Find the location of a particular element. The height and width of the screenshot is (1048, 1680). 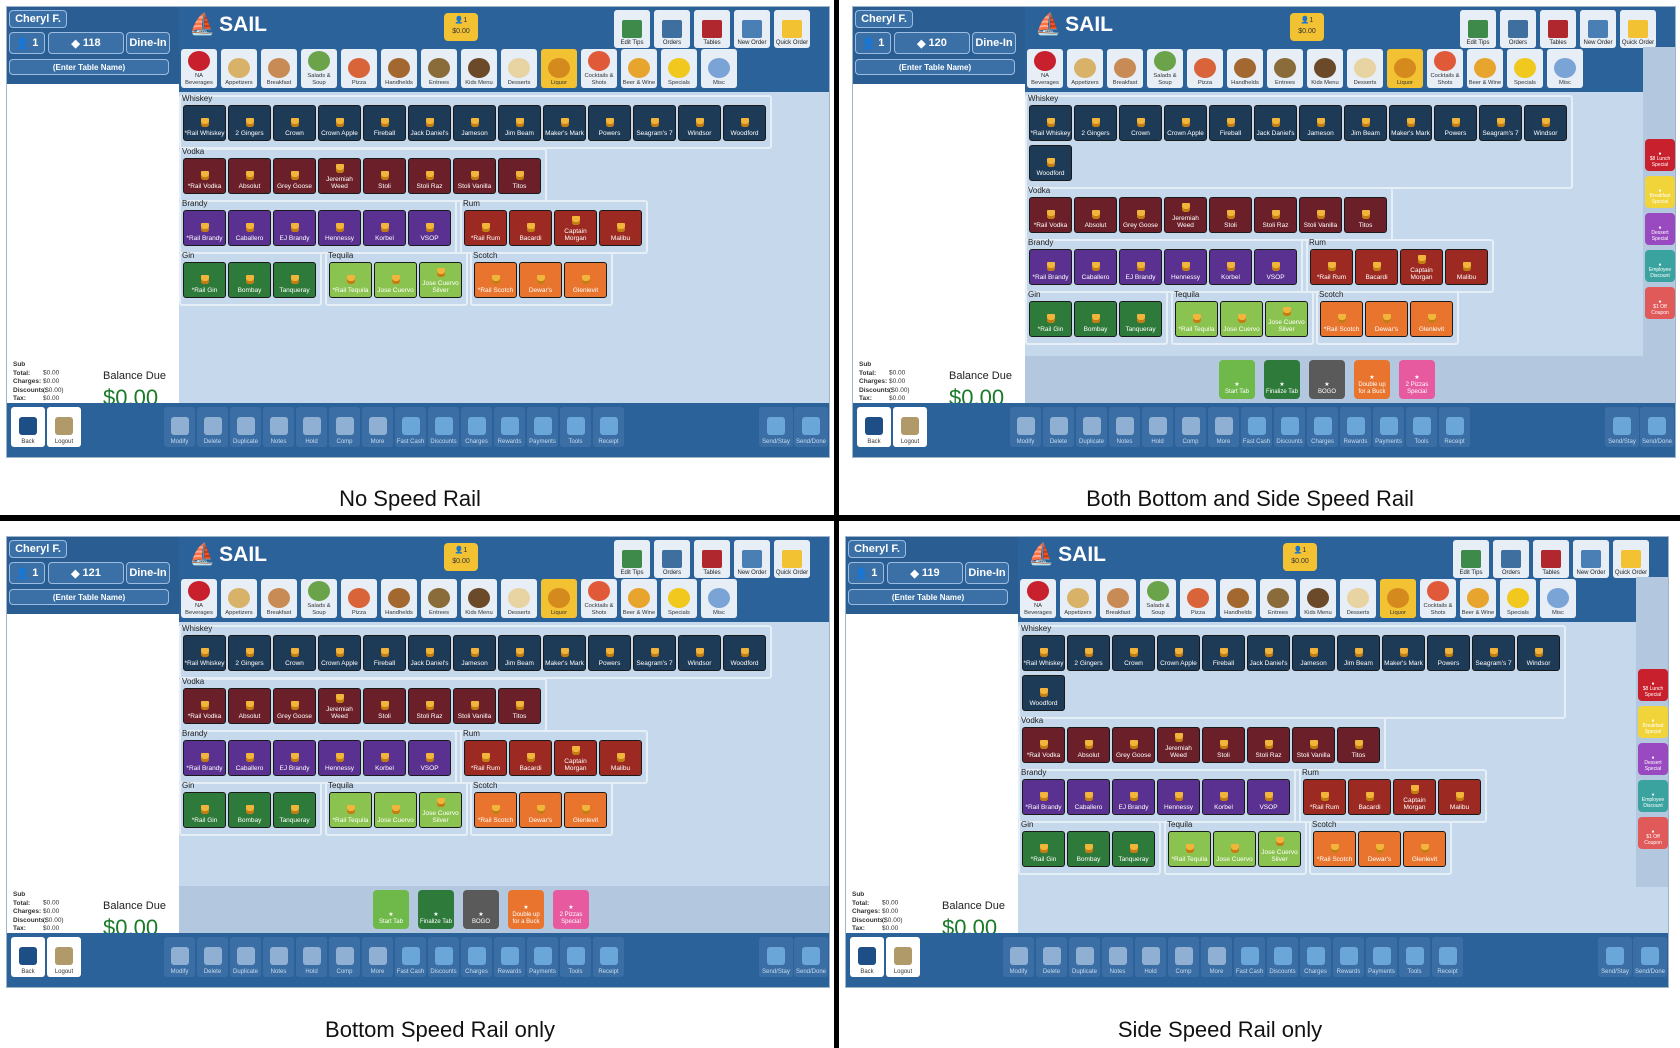

product-button: VSOP is located at coordinates (1268, 797).